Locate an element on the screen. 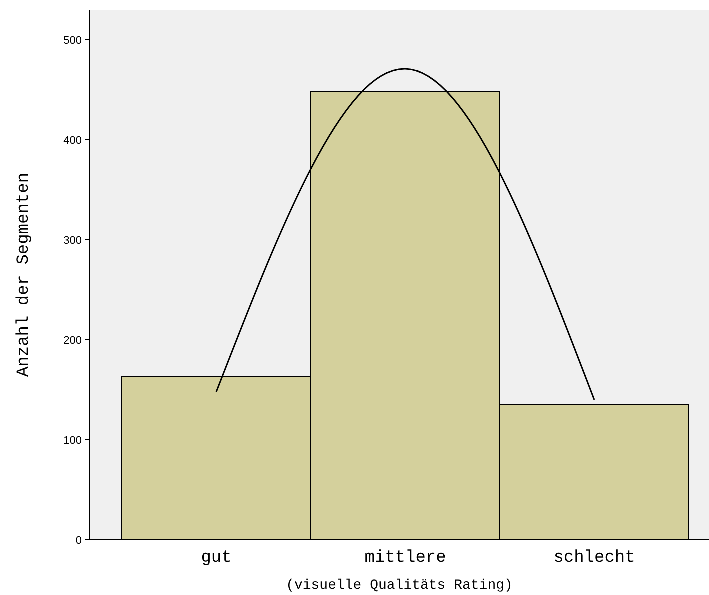 This screenshot has height=595, width=709. y-tick-label: 0 is located at coordinates (79, 540).